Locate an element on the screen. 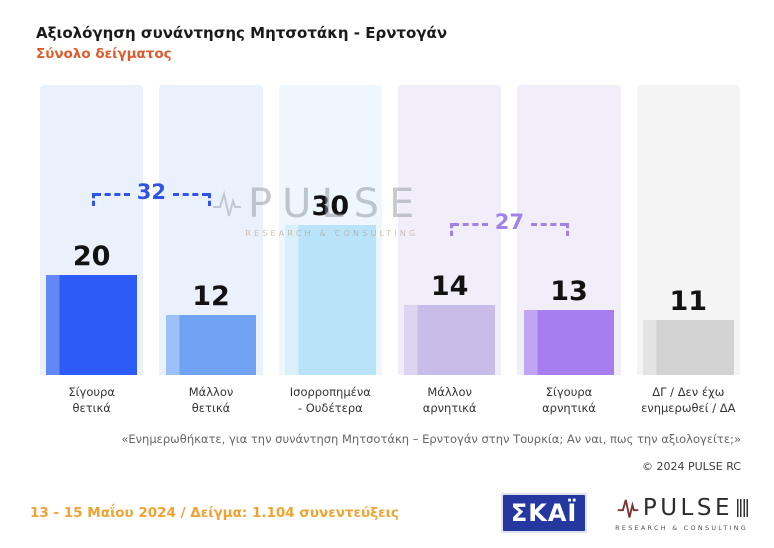 This screenshot has height=548, width=774. category-label: Ισορροπημένα - Ουδέτερα is located at coordinates (330, 400).